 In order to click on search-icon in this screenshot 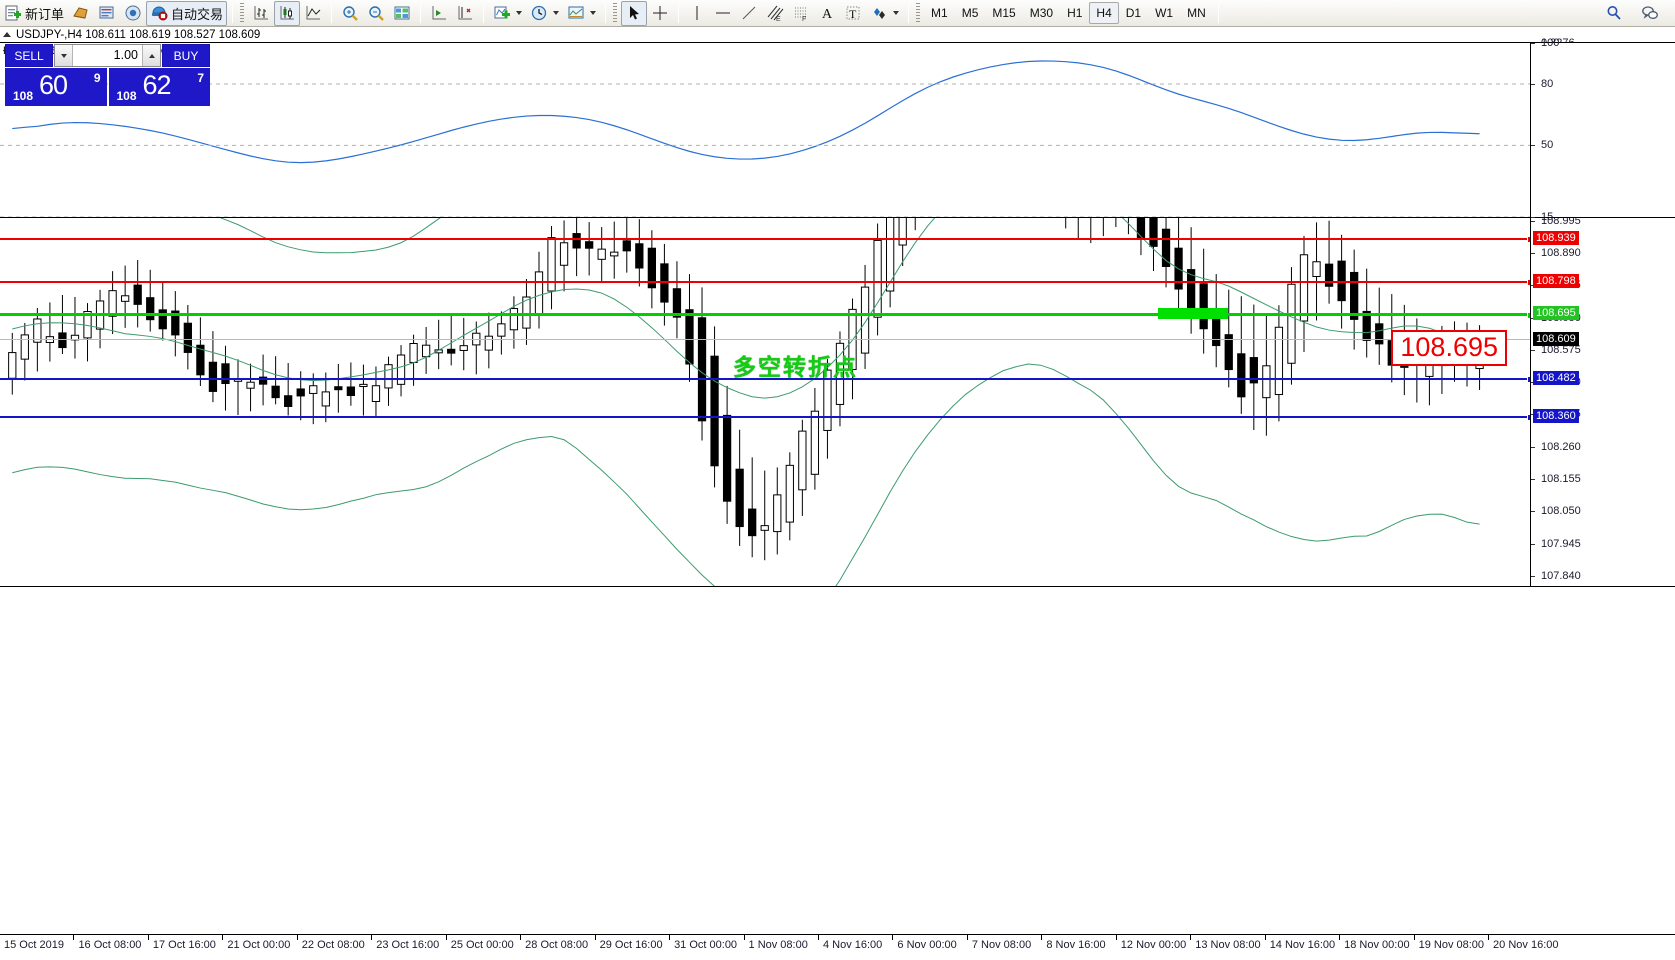, I will do `click(1614, 13)`.